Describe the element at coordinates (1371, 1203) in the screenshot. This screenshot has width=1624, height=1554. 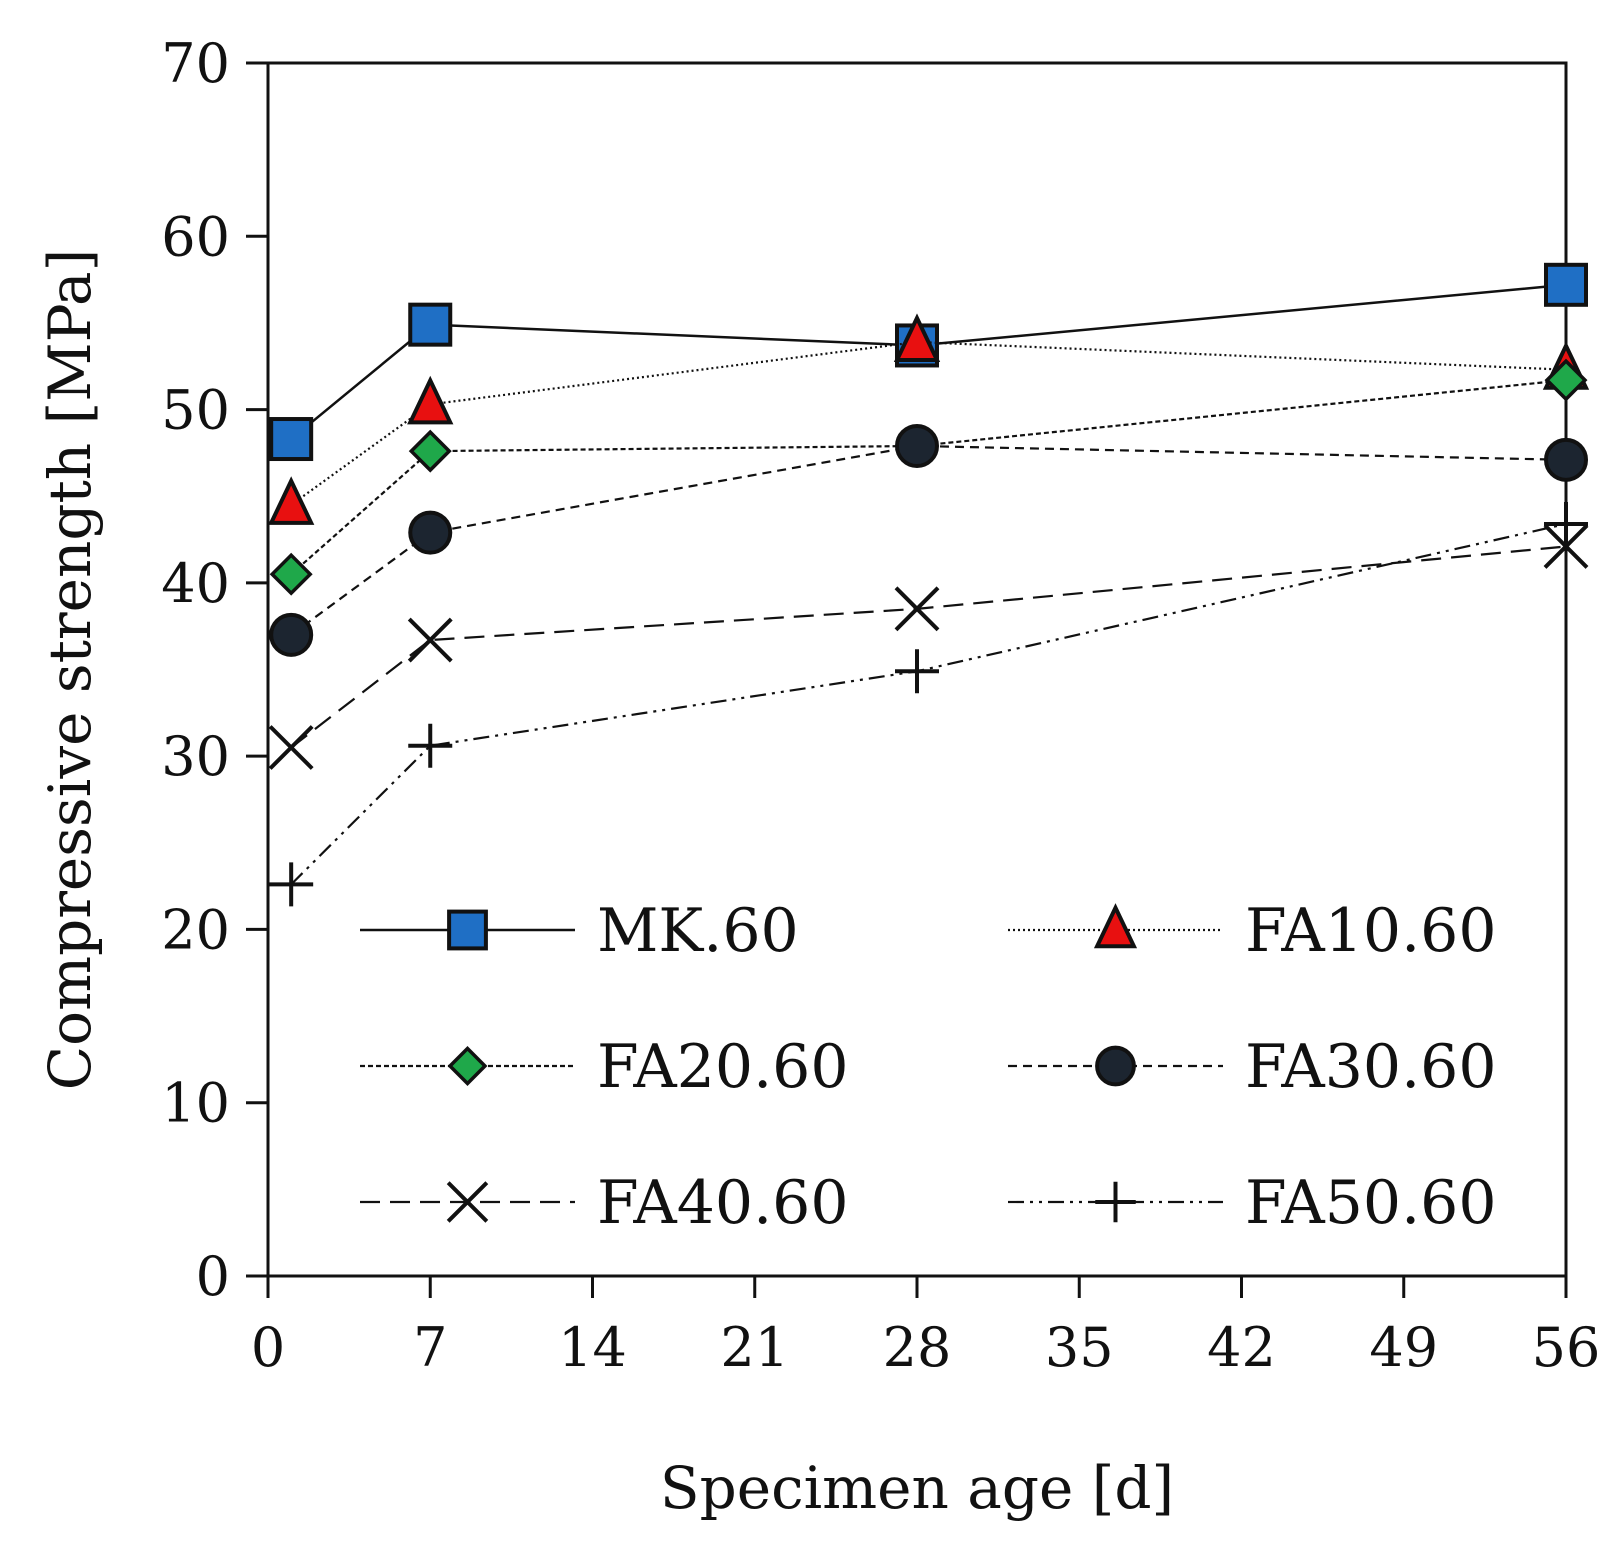
I see `legend-label: FA50.60` at that location.